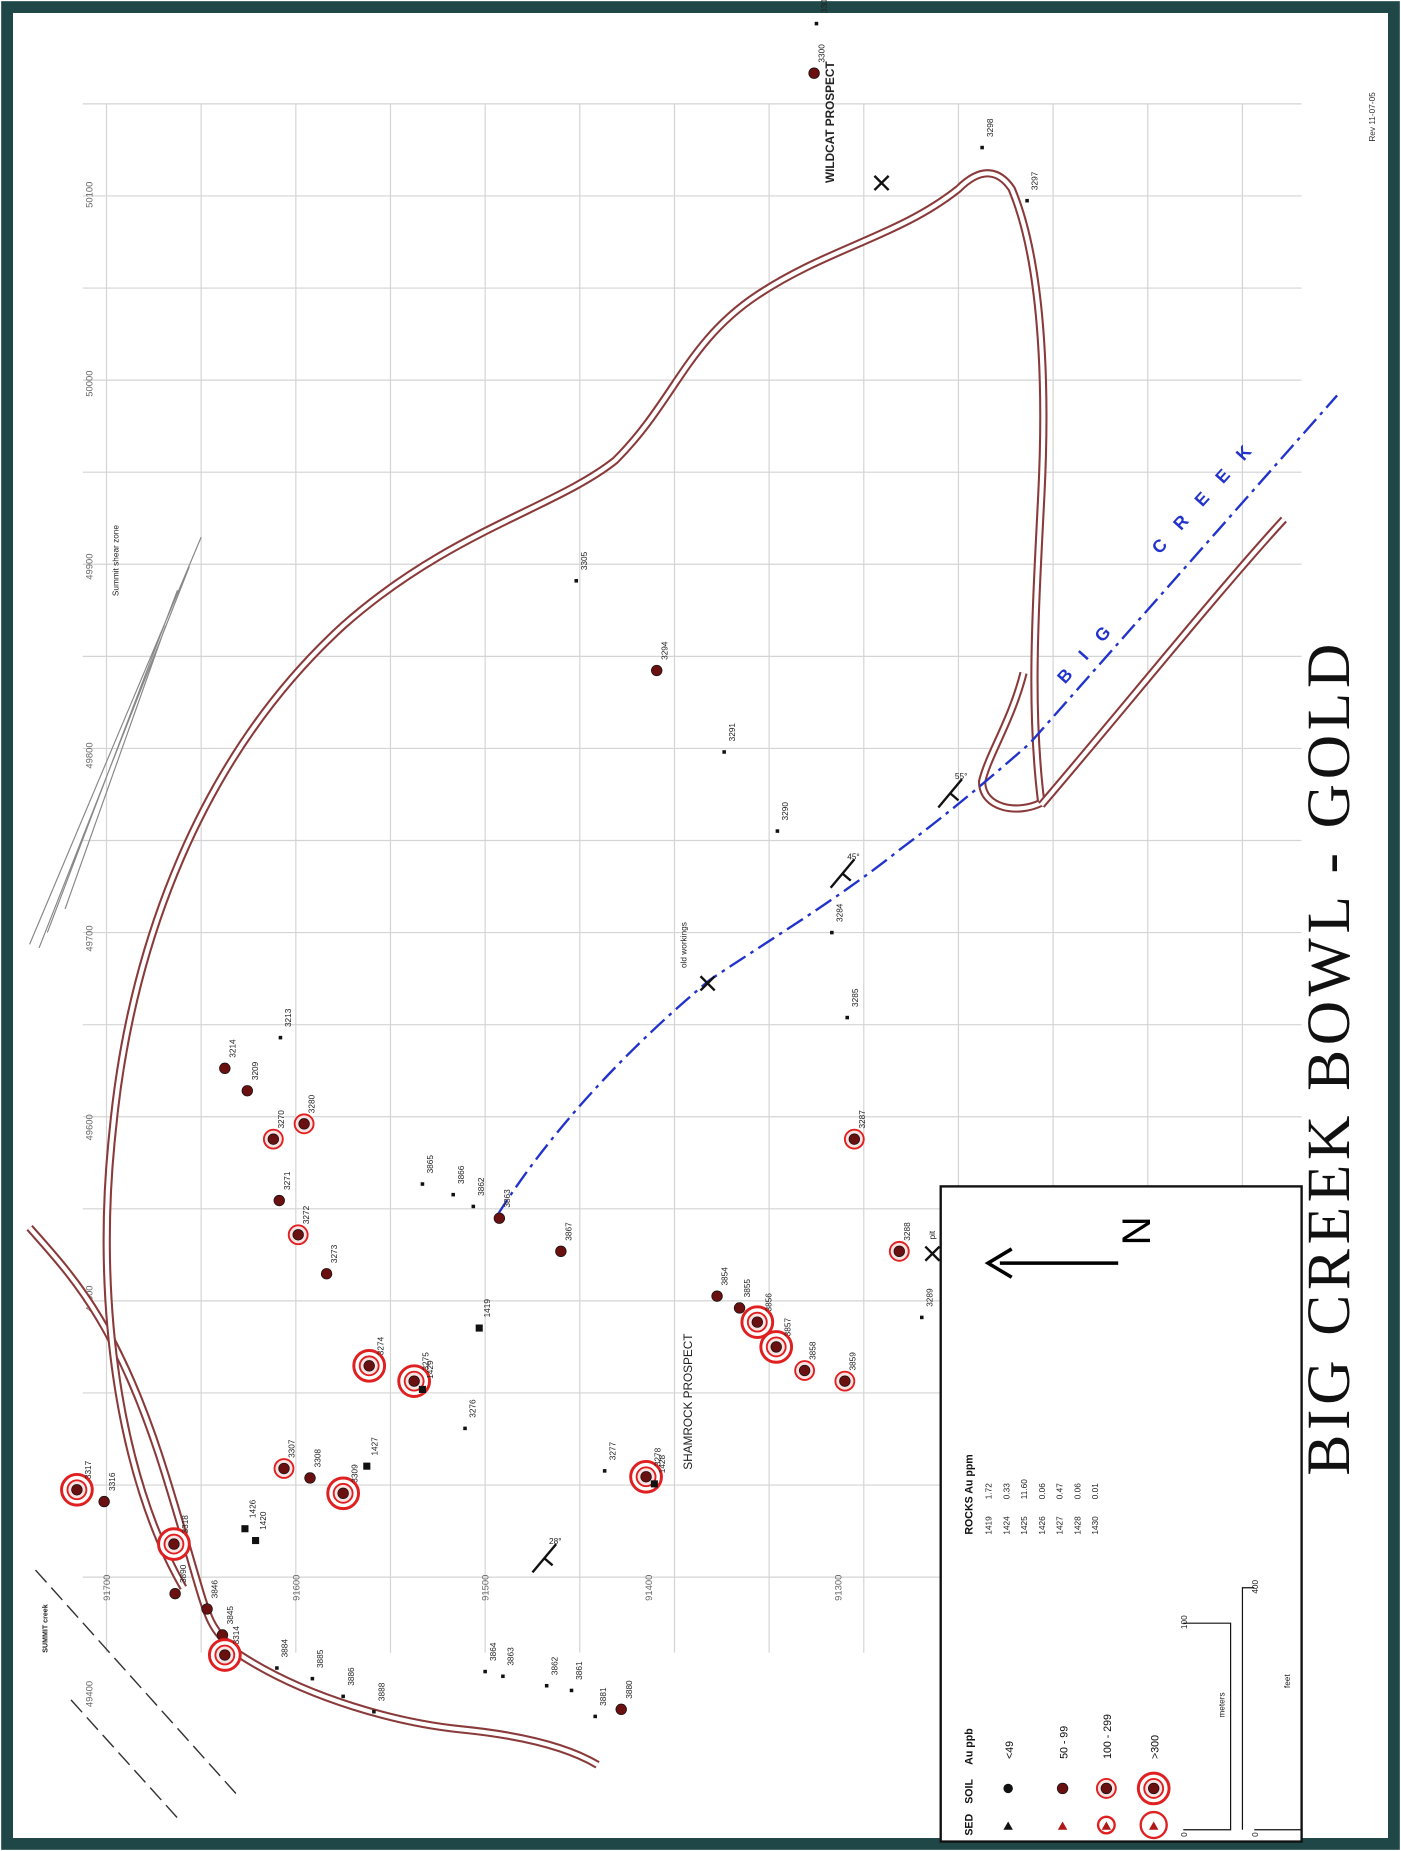 The image size is (1401, 1851). Describe the element at coordinates (970, 1494) in the screenshot. I see `legend-header: ROCKS Au ppm` at that location.